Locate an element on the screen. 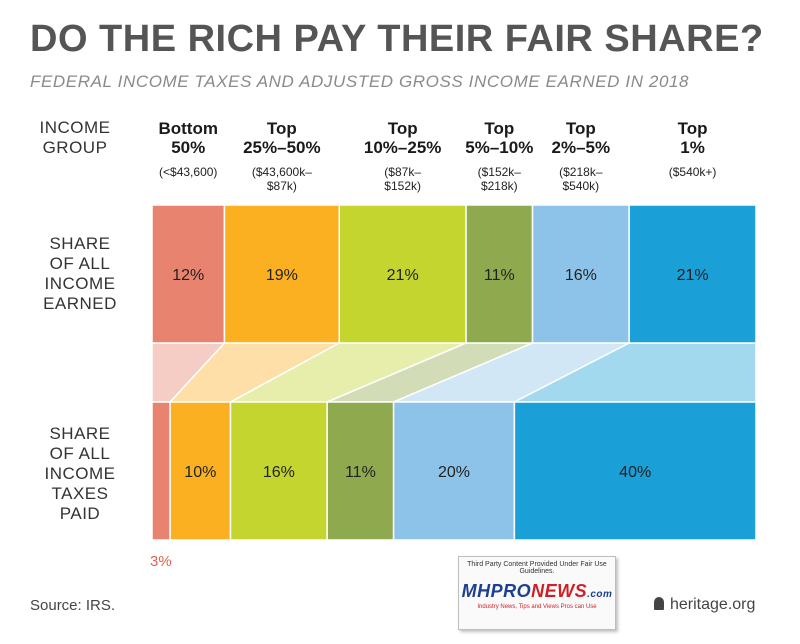  source-note: Source: IRS. is located at coordinates (73, 605).